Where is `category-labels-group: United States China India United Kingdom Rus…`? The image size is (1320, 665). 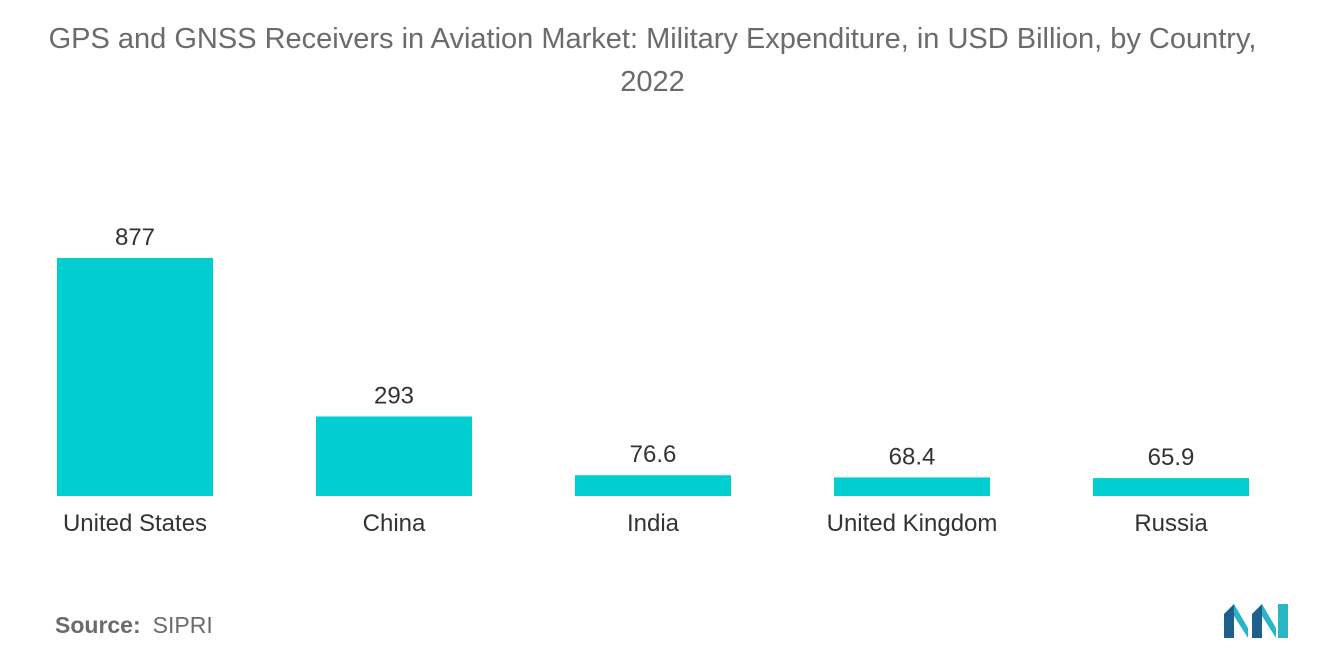 category-labels-group: United States China India United Kingdom Rus… is located at coordinates (635, 523).